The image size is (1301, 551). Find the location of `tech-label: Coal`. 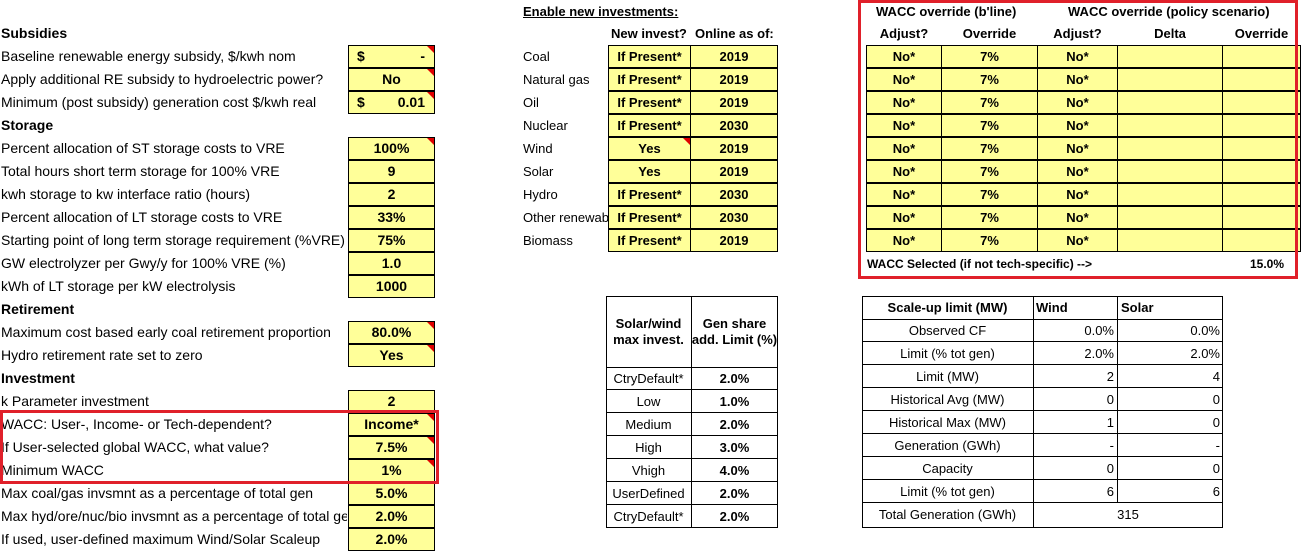

tech-label: Coal is located at coordinates (536, 56).